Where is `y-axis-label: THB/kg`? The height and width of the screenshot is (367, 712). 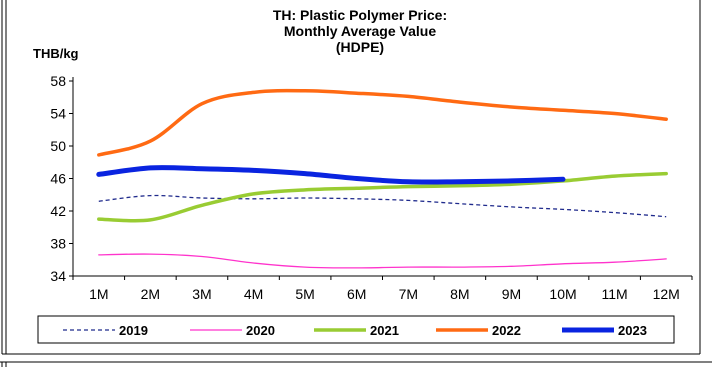 y-axis-label: THB/kg is located at coordinates (56, 53).